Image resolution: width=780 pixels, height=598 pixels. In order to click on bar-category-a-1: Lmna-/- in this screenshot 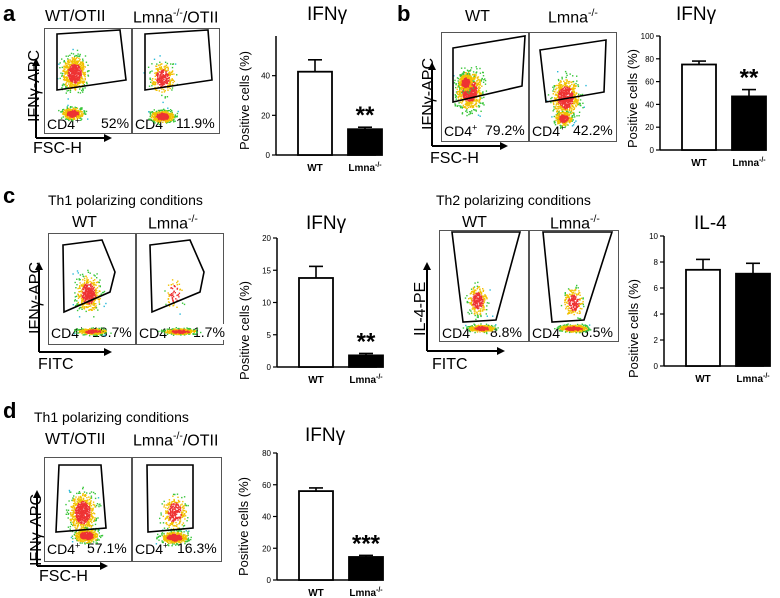, I will do `click(365, 168)`.